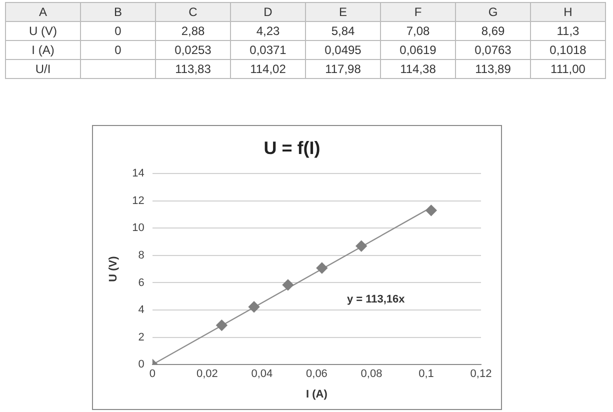 The width and height of the screenshot is (613, 412). Describe the element at coordinates (568, 69) in the screenshot. I see `text: 111,00` at that location.